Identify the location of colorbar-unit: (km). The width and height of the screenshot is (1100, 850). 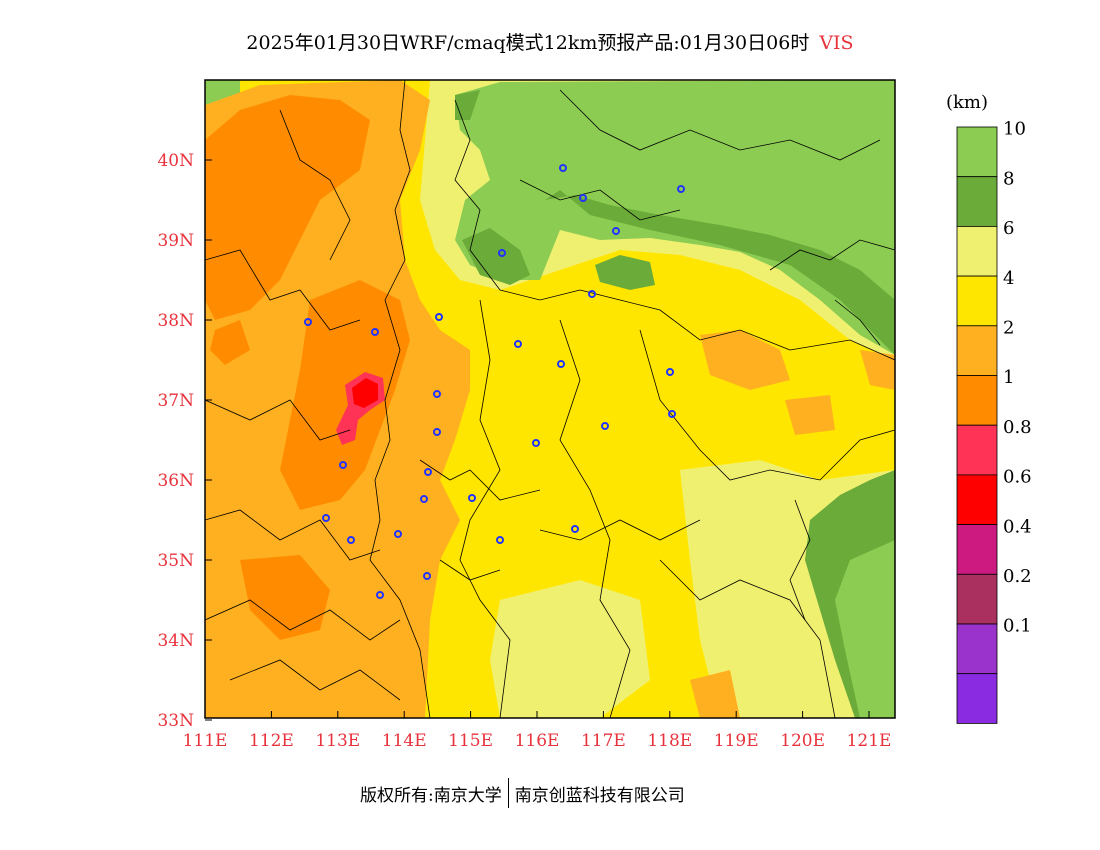
(967, 102).